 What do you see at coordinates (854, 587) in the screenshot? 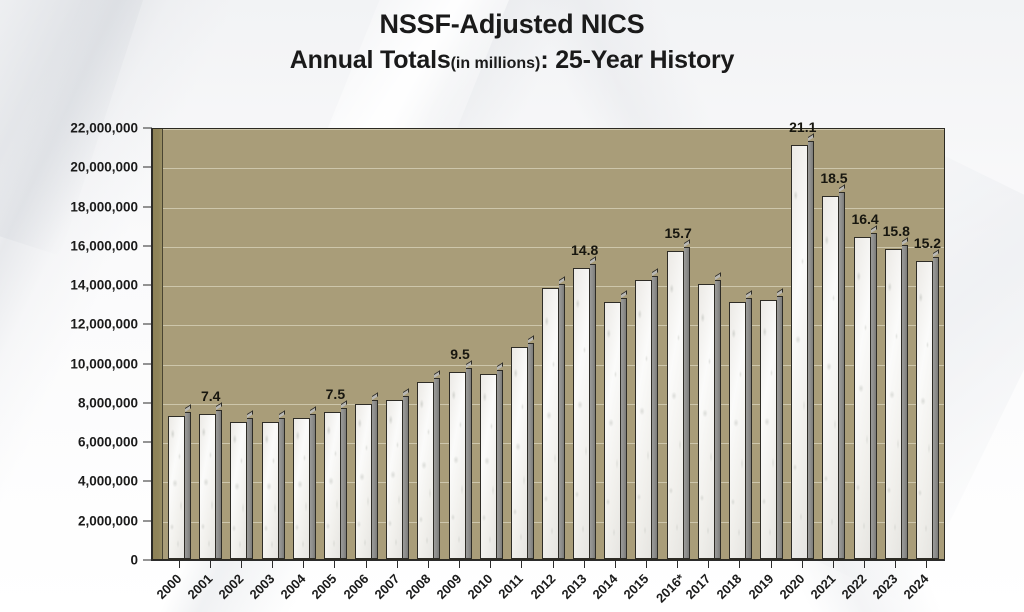
I see `x-axis-tick-label: 2022` at bounding box center [854, 587].